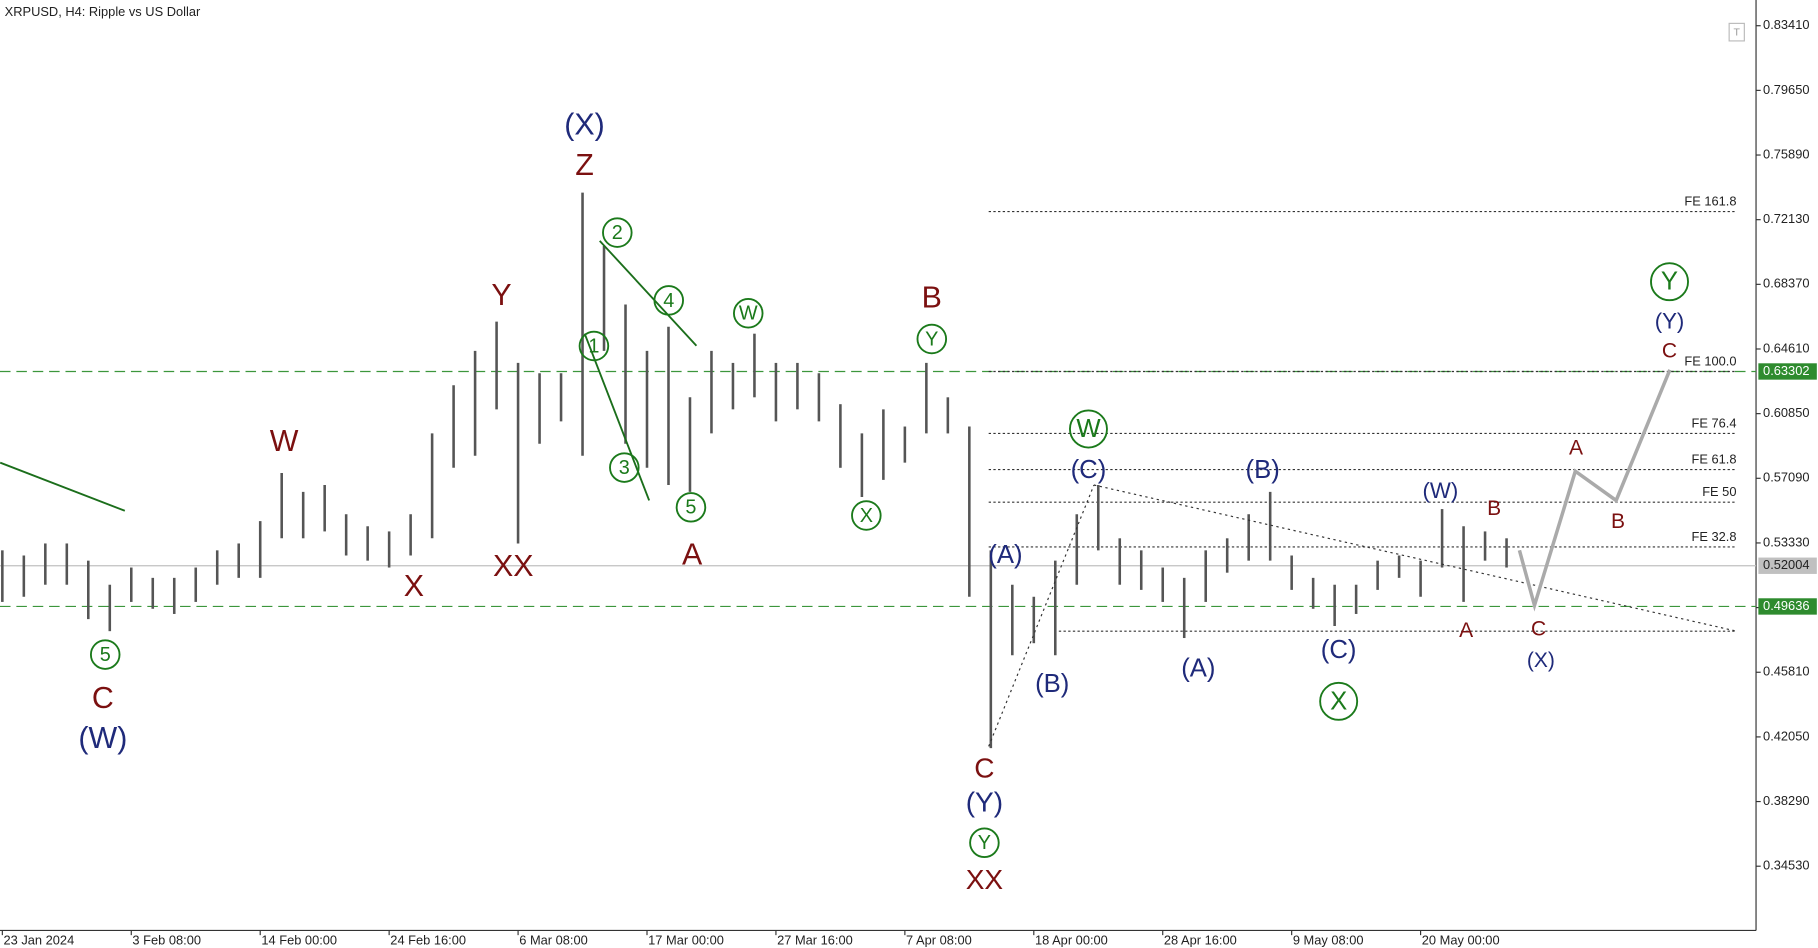 Image resolution: width=1818 pixels, height=948 pixels. I want to click on fib-level-label: FE 76.4, so click(1713, 422).